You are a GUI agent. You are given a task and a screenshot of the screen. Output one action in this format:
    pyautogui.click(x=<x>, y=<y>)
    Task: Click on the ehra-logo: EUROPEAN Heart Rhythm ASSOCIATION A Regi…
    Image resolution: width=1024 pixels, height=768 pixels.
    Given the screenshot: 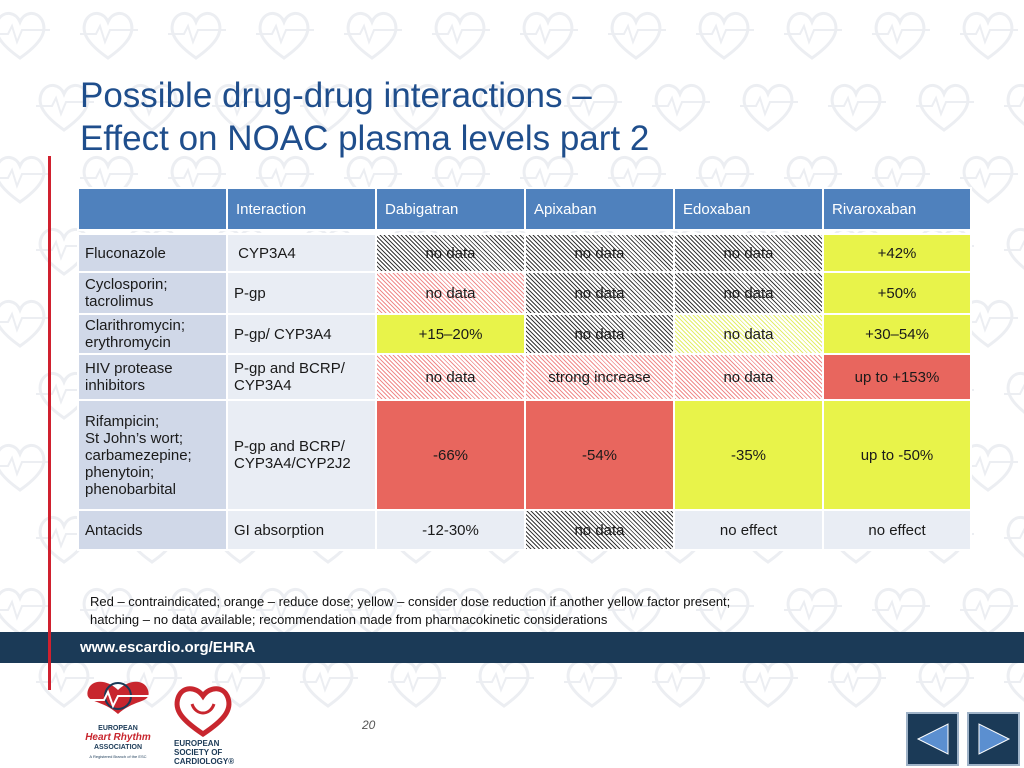 What is the action you would take?
    pyautogui.click(x=118, y=720)
    